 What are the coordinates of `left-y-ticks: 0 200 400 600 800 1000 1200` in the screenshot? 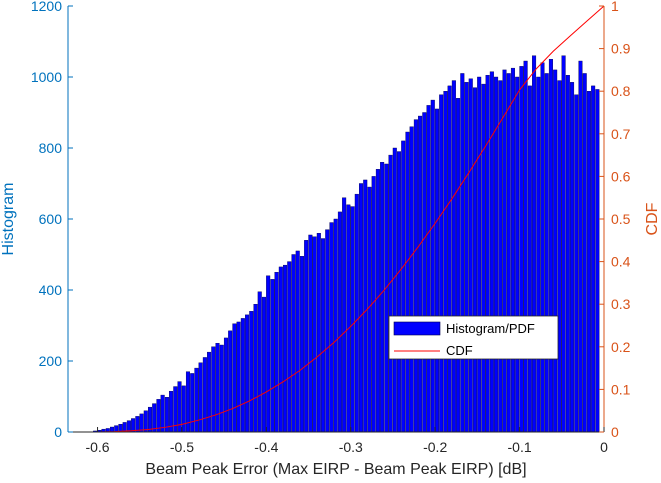 It's located at (52, 220).